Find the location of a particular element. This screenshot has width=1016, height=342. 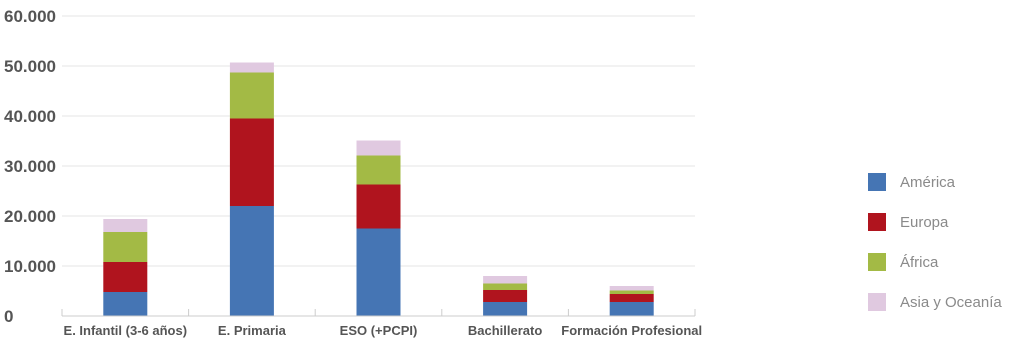

legend-item: América is located at coordinates (941, 182).